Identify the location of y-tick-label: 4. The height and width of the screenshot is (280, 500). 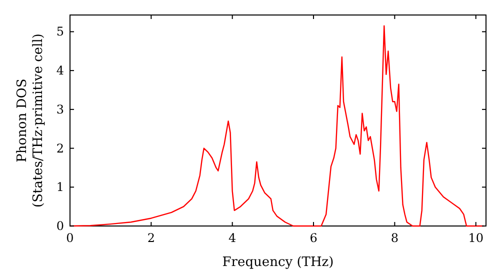
(60, 71).